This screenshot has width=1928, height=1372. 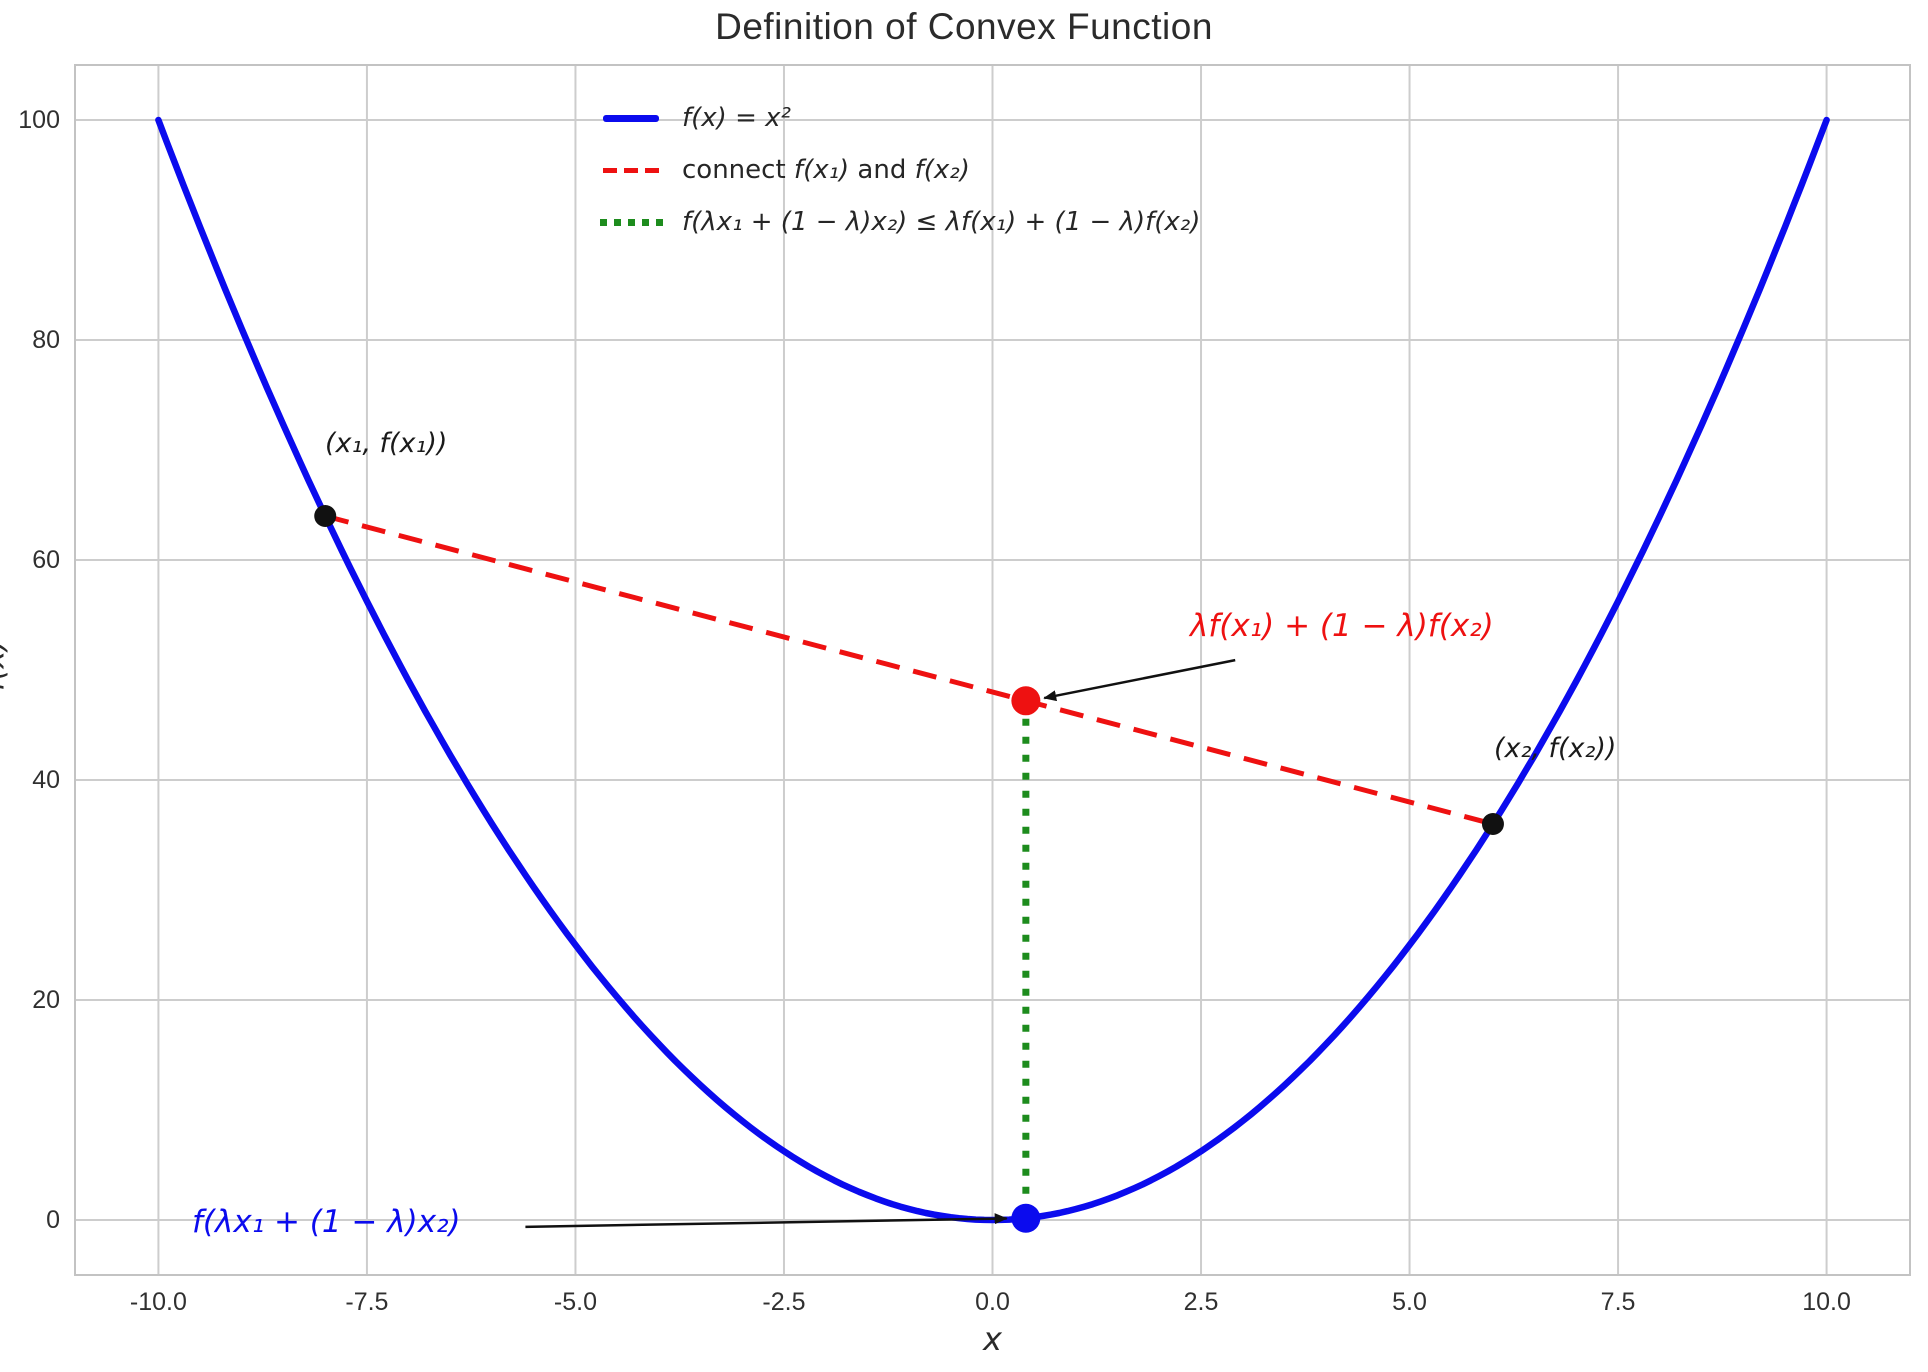 I want to click on point-chord-combination, so click(x=1026, y=701).